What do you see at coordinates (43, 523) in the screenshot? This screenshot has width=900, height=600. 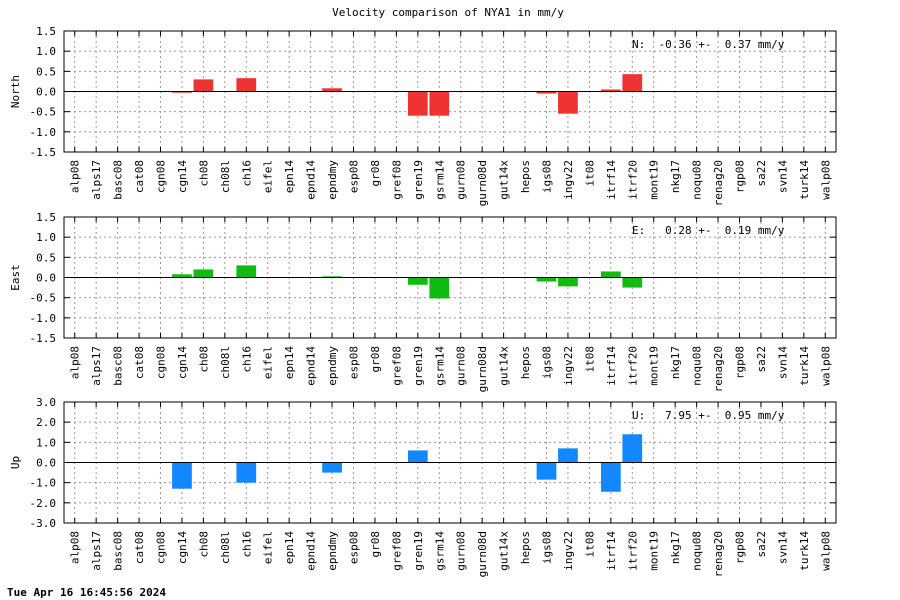 I see `y-tick-label: -3.0` at bounding box center [43, 523].